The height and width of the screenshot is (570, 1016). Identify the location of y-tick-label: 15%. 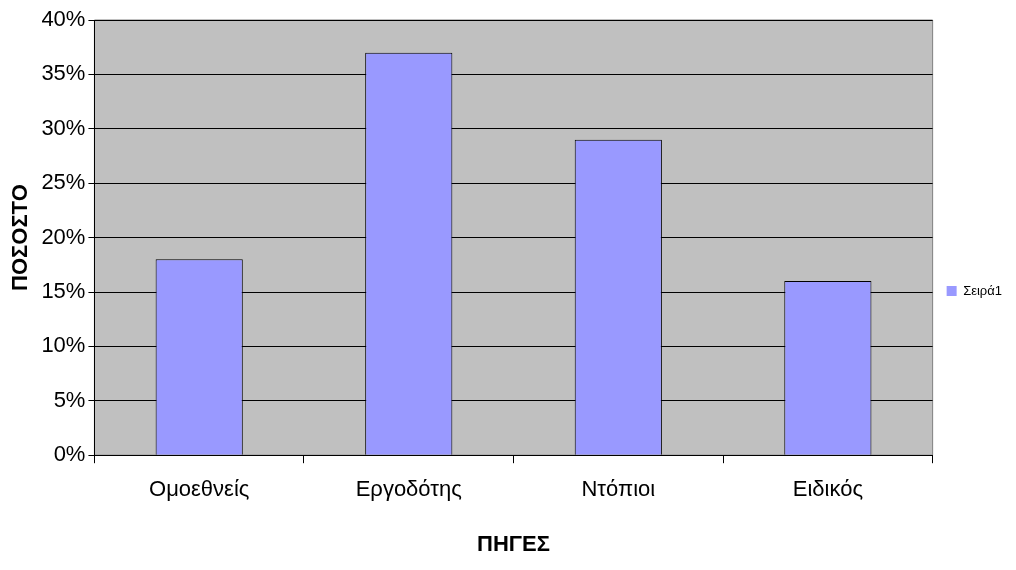
(63, 291).